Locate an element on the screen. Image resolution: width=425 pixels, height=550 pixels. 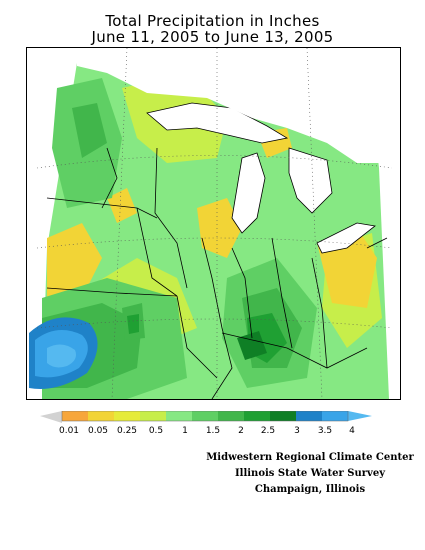
legend-tick-label: 0.5 is located at coordinates (156, 431).